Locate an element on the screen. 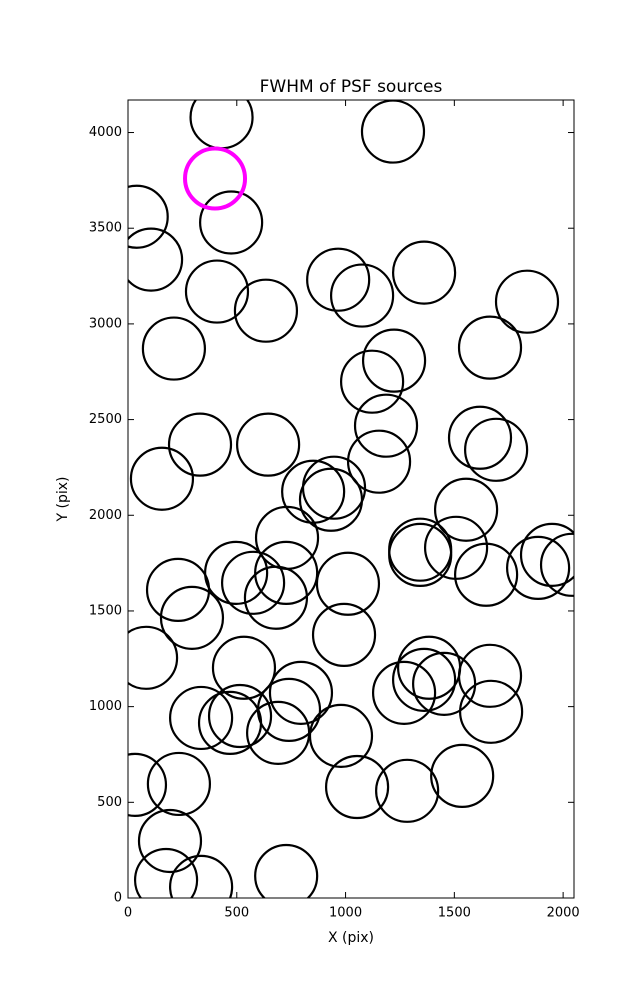  y-tick-label: 1000 is located at coordinates (105, 706).